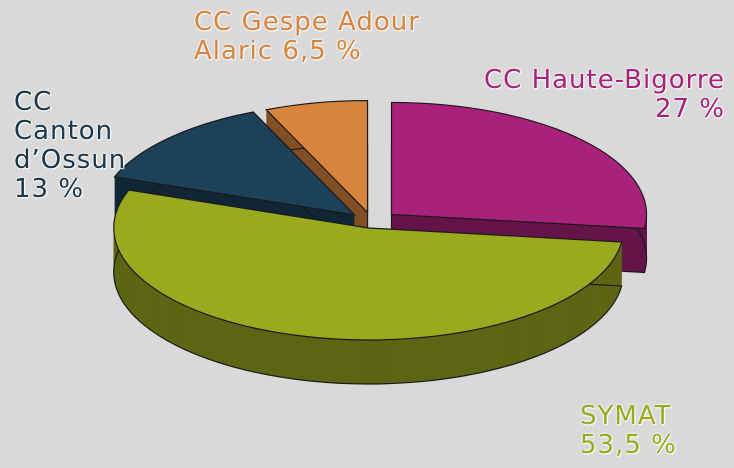 Image resolution: width=734 pixels, height=468 pixels. What do you see at coordinates (626, 416) in the screenshot?
I see `label-name: SYMAT` at bounding box center [626, 416].